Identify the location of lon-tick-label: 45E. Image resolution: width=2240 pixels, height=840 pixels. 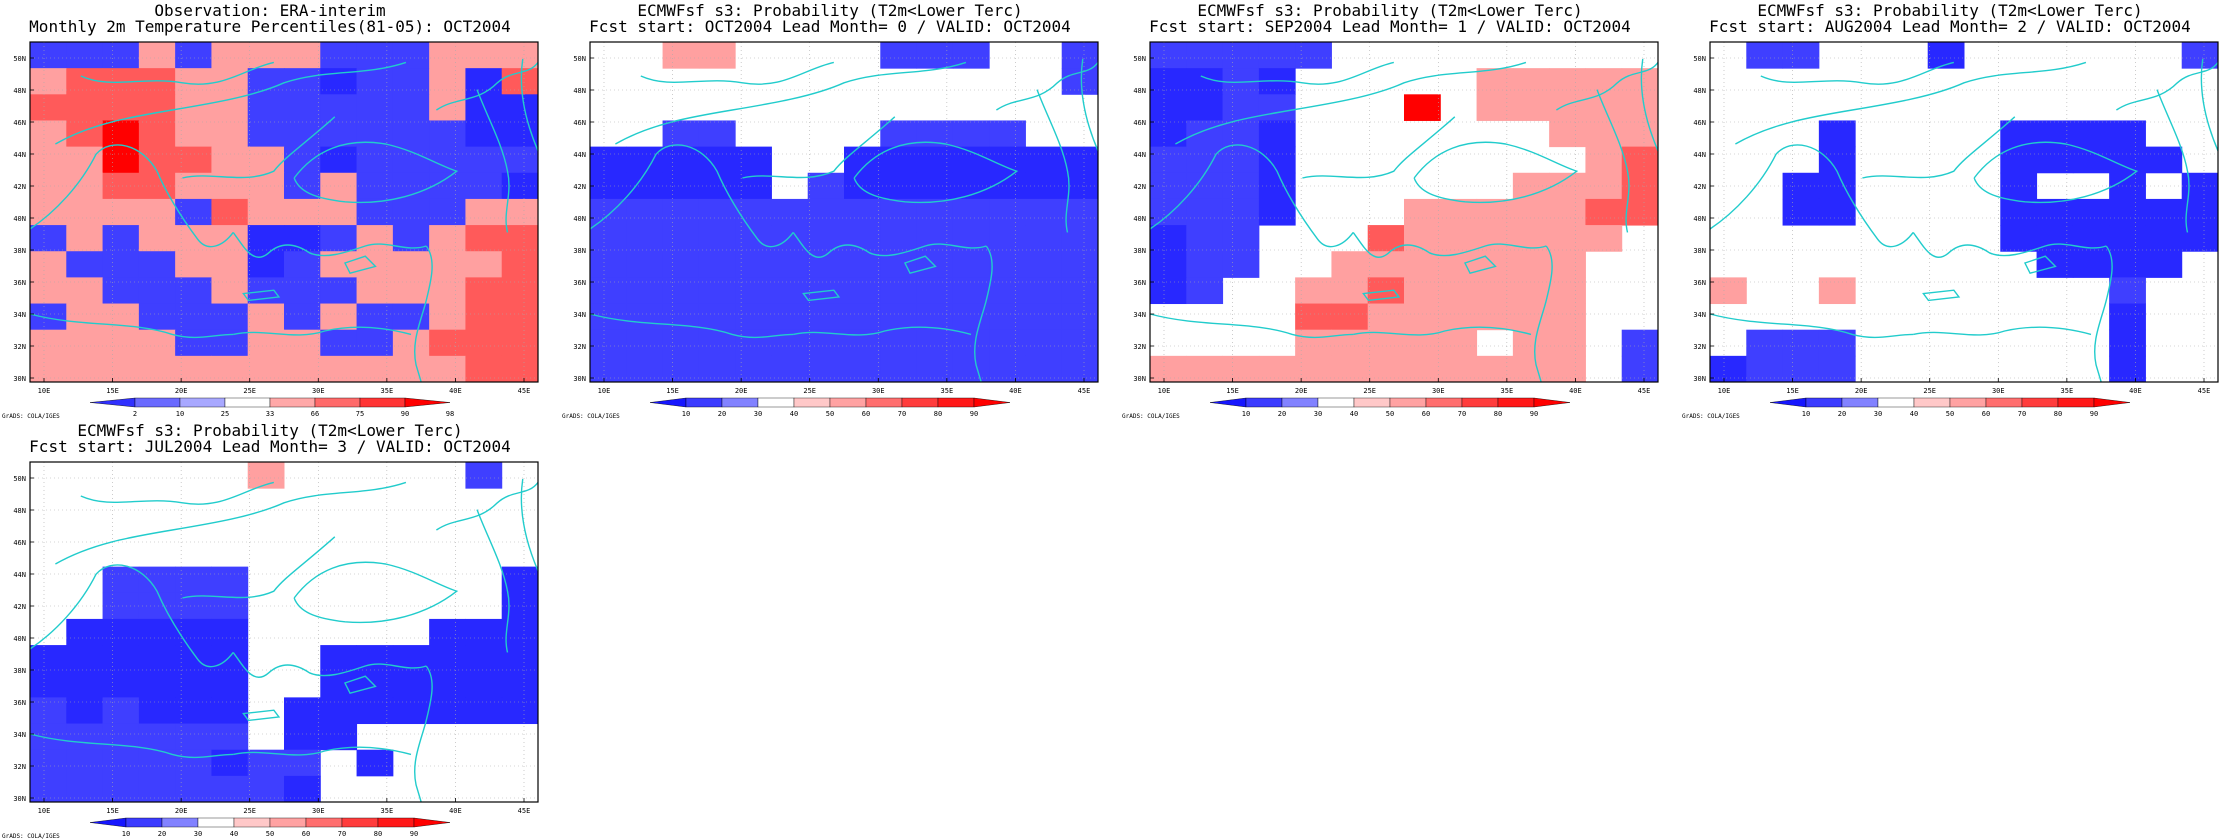
(524, 391).